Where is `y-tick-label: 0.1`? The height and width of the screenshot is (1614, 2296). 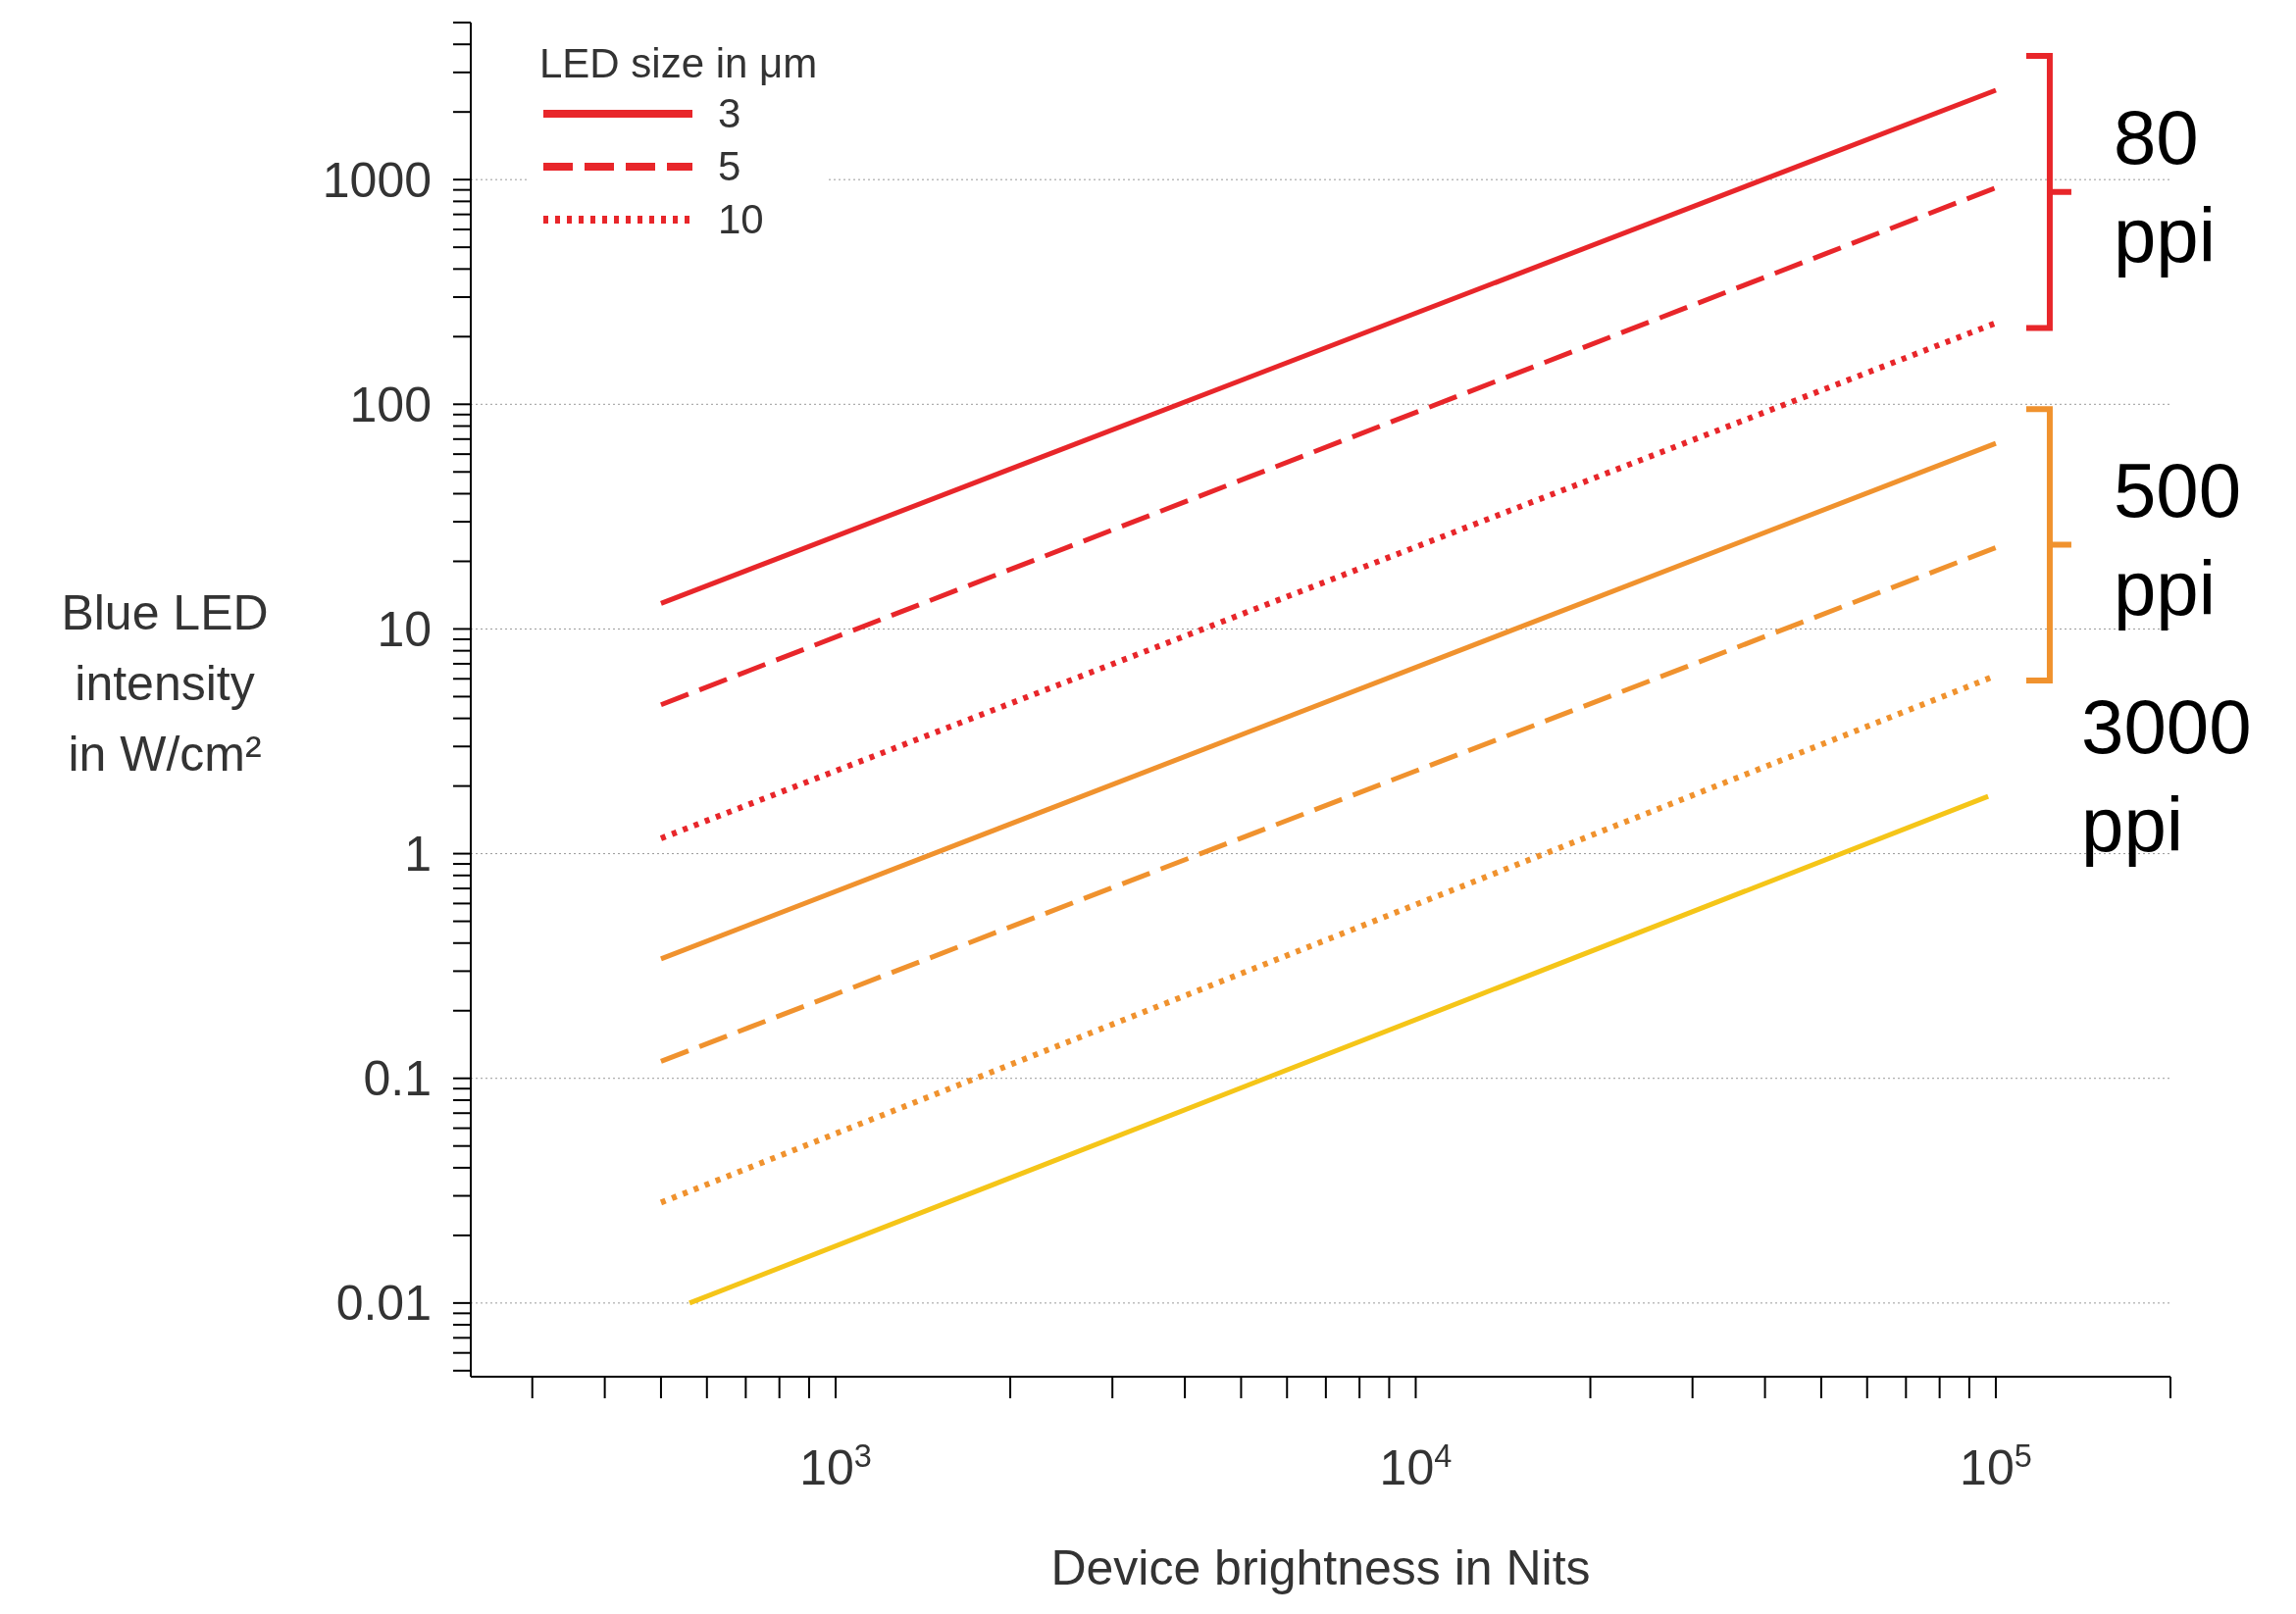 y-tick-label: 0.1 is located at coordinates (397, 1079).